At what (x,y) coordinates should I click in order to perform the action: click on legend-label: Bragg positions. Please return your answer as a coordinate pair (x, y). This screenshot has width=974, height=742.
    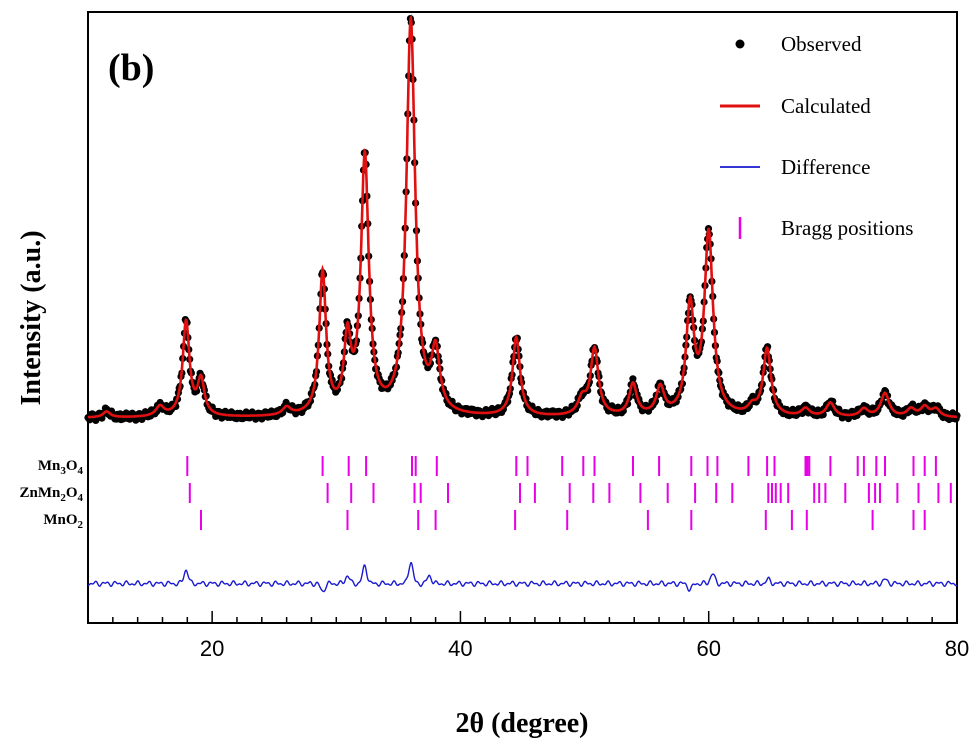
    Looking at the image, I should click on (847, 228).